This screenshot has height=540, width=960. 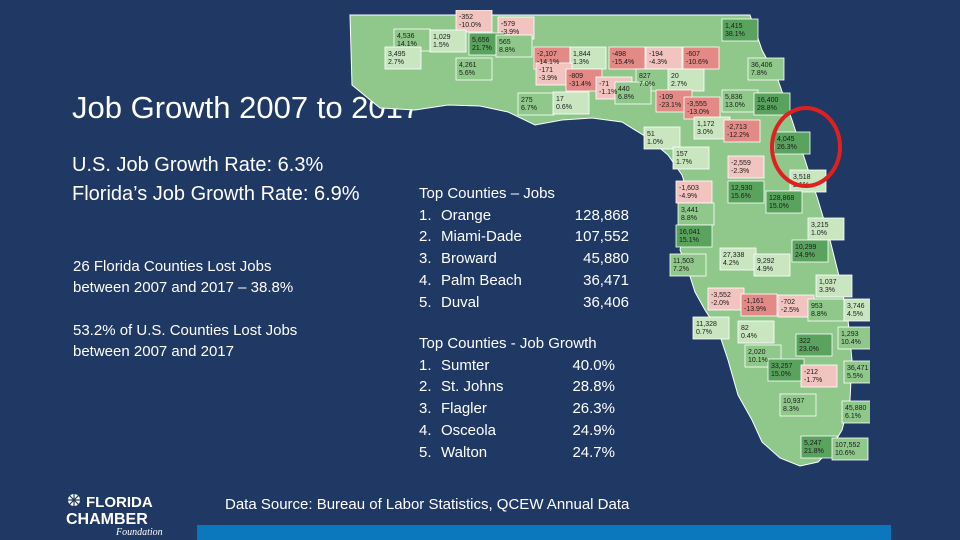 I want to click on county-label: 82 0.4%, so click(x=749, y=332).